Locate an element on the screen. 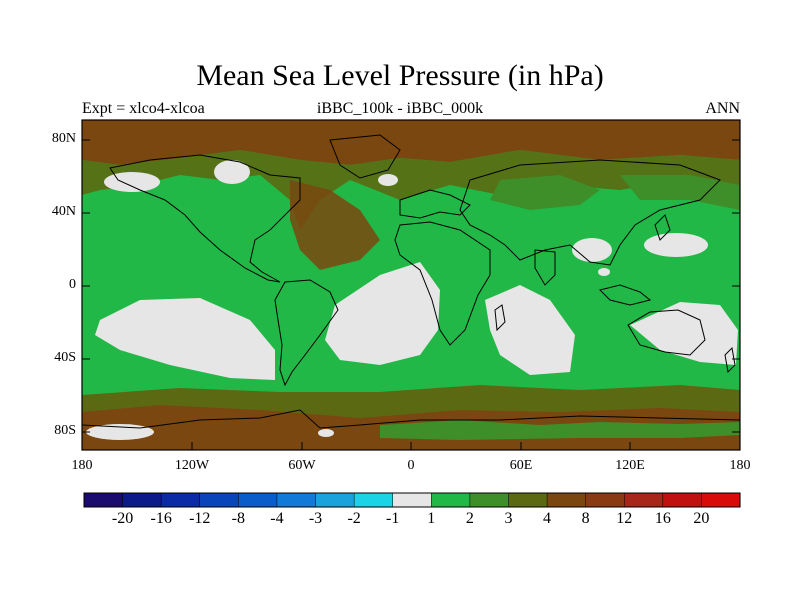 The height and width of the screenshot is (600, 800). field-atlantic-brown is located at coordinates (335, 225).